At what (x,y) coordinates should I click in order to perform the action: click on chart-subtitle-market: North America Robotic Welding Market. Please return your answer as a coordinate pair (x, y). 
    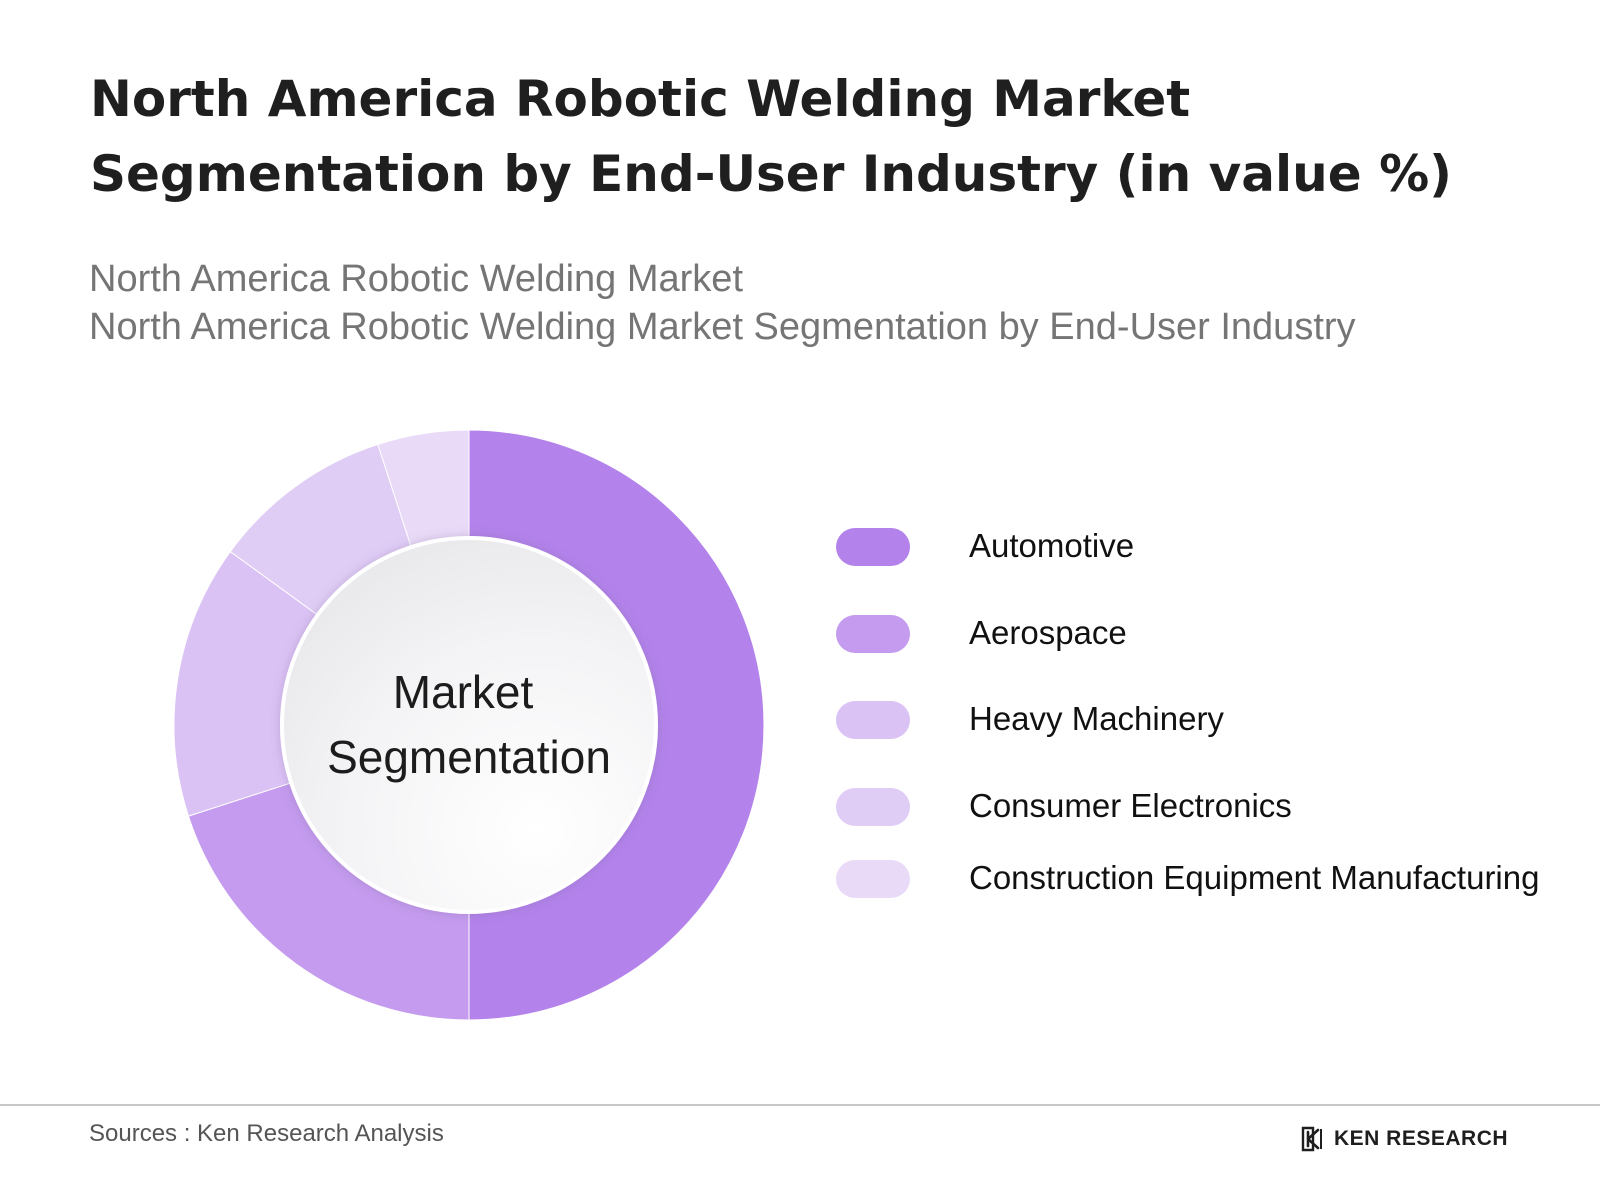
    Looking at the image, I should click on (416, 279).